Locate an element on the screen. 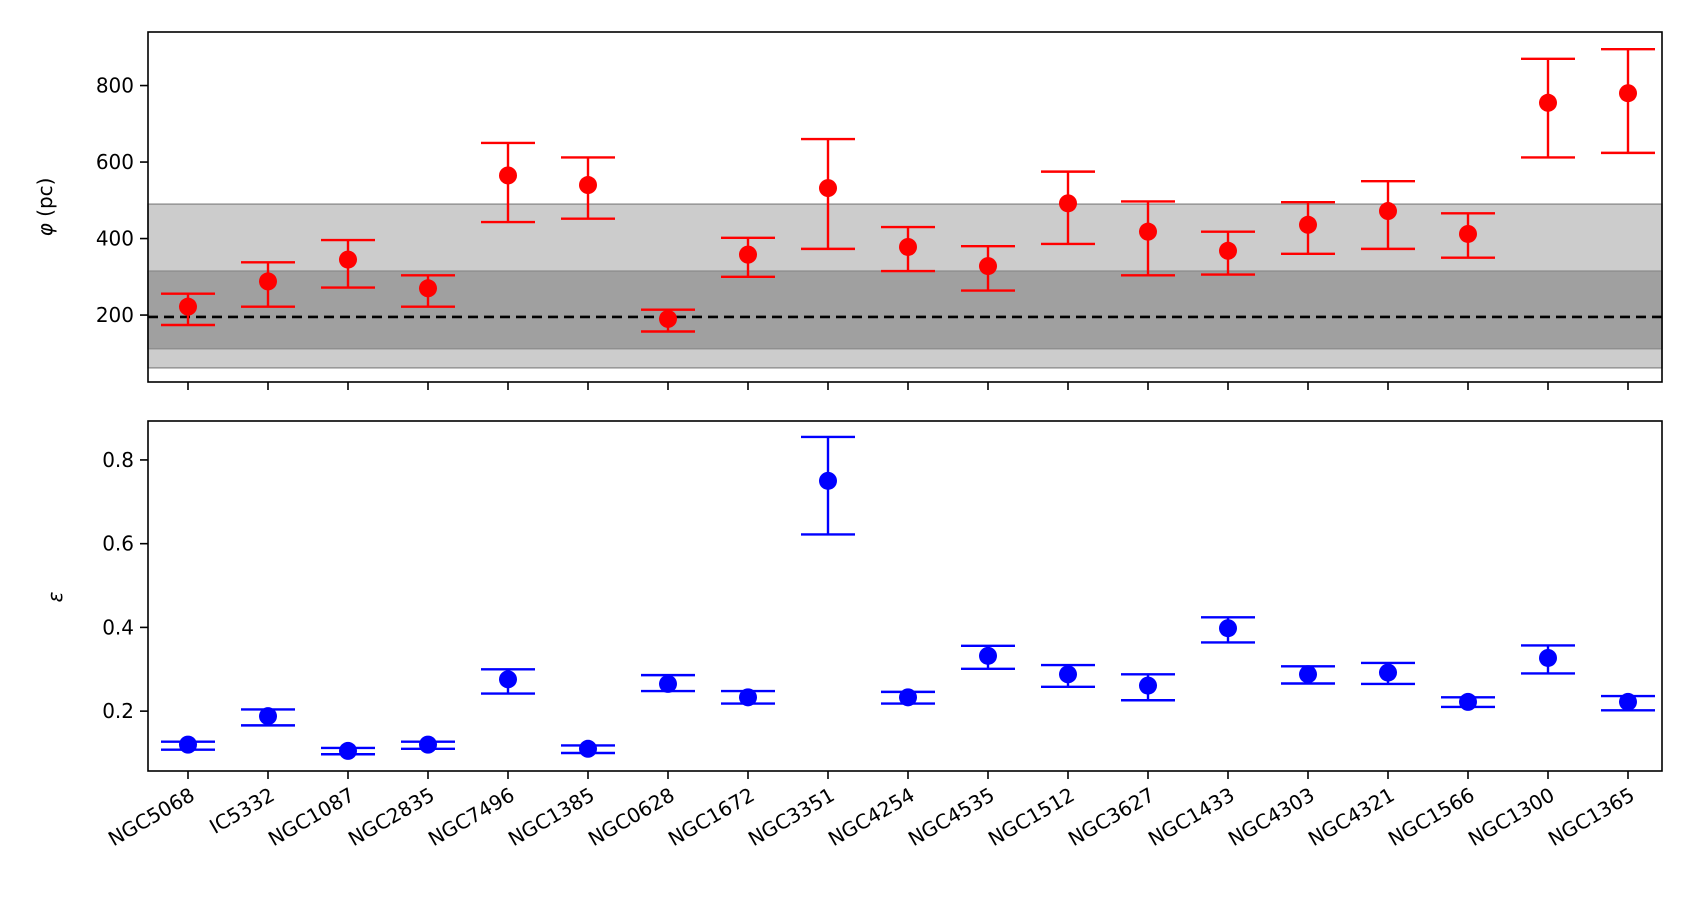  y-tick-label: 600 is located at coordinates (115, 162).